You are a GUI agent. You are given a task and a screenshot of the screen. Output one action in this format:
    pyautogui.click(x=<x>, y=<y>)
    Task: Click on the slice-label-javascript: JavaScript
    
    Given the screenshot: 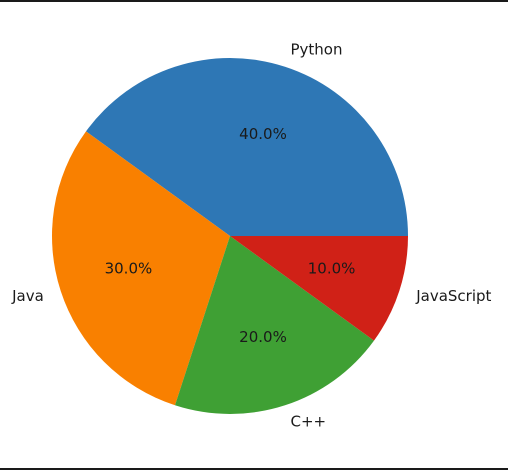 What is the action you would take?
    pyautogui.click(x=453, y=296)
    